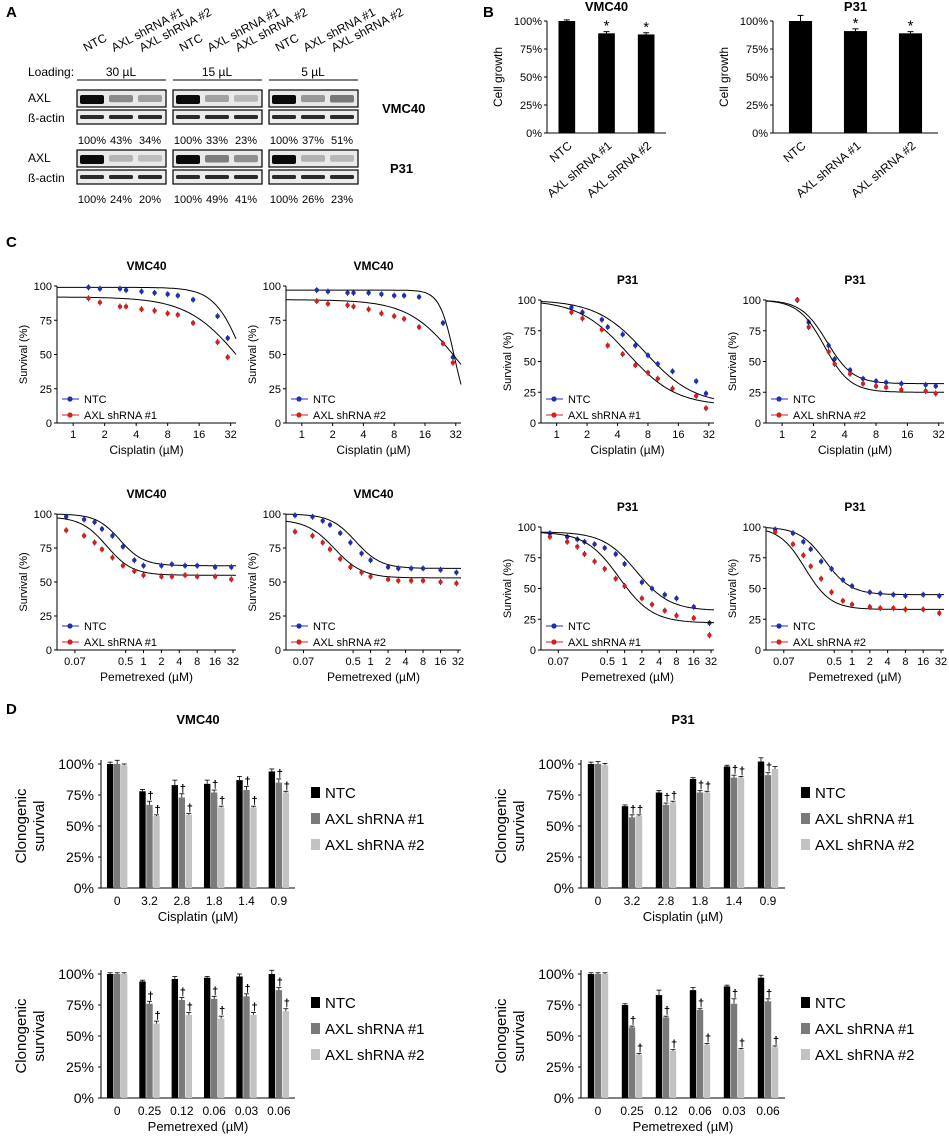  I want to click on chart-title: P31, so click(628, 280).